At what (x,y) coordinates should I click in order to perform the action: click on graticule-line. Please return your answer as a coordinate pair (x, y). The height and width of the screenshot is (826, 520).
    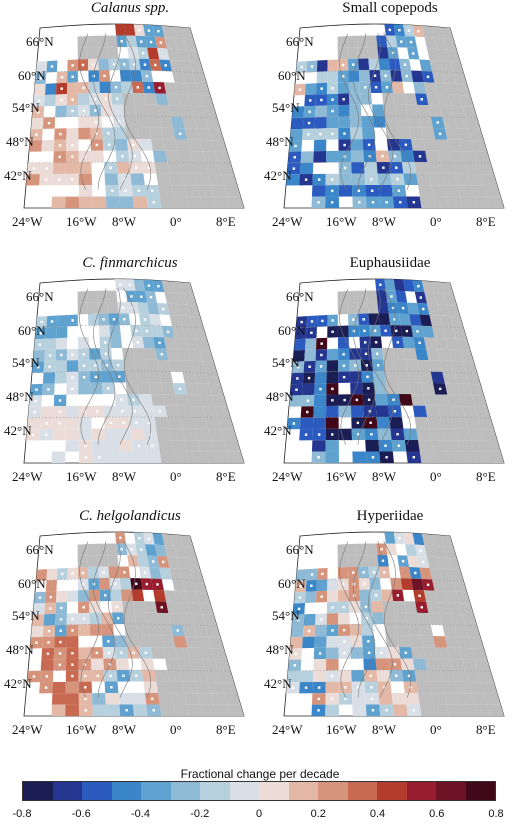
    Looking at the image, I should click on (389, 417).